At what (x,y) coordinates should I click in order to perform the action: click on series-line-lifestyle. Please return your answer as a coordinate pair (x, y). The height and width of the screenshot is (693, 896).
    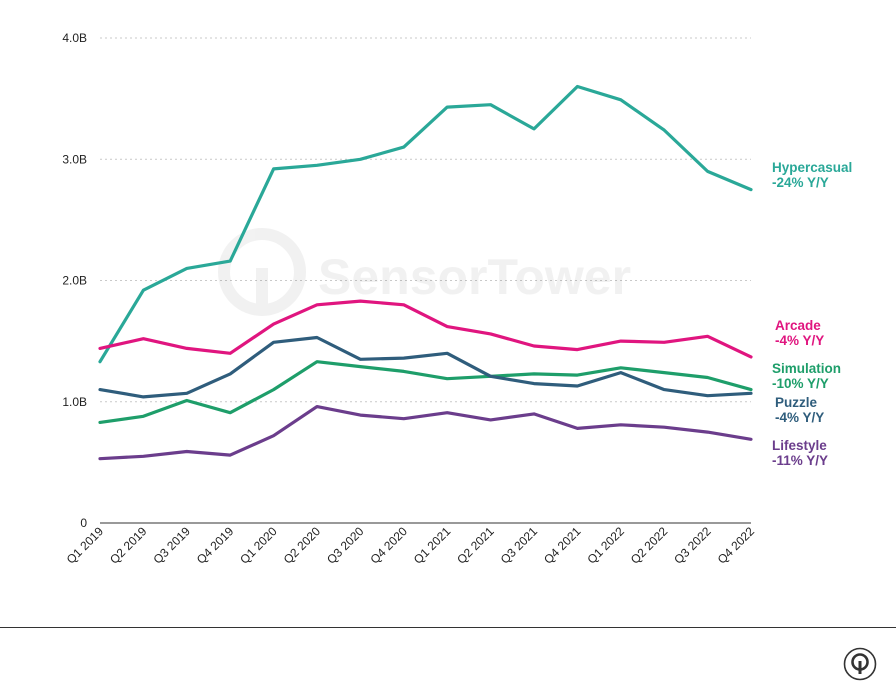
    Looking at the image, I should click on (425, 433).